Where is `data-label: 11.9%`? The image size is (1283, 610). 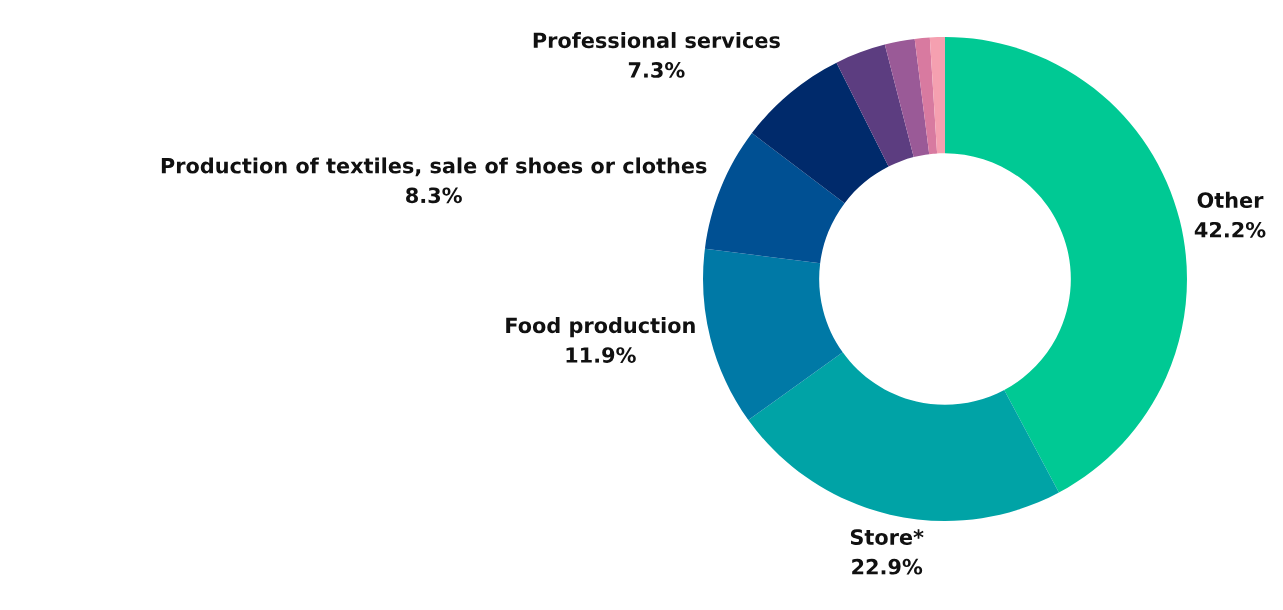 data-label: 11.9% is located at coordinates (601, 355).